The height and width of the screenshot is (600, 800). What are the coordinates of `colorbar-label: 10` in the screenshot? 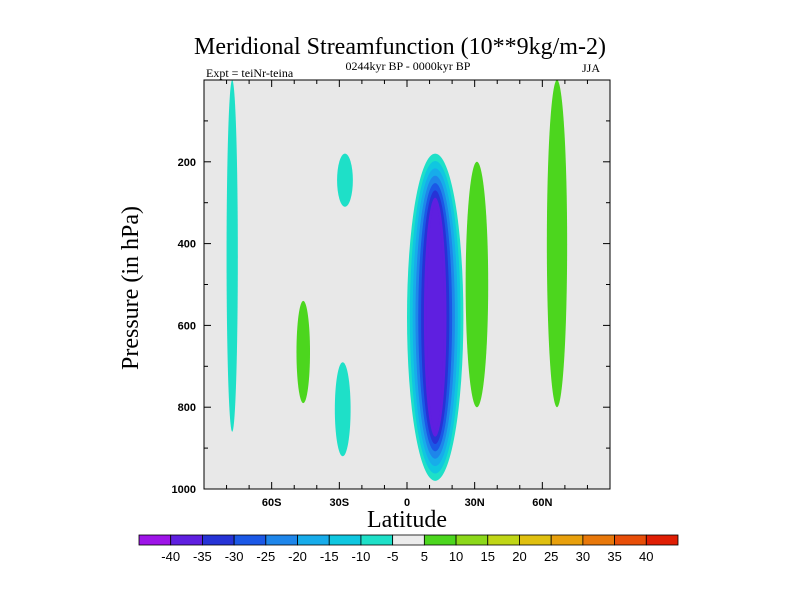 It's located at (456, 556).